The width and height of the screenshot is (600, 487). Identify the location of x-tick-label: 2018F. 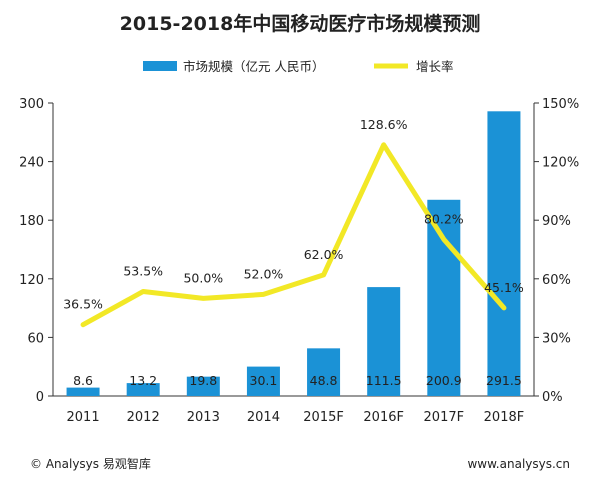
(504, 417).